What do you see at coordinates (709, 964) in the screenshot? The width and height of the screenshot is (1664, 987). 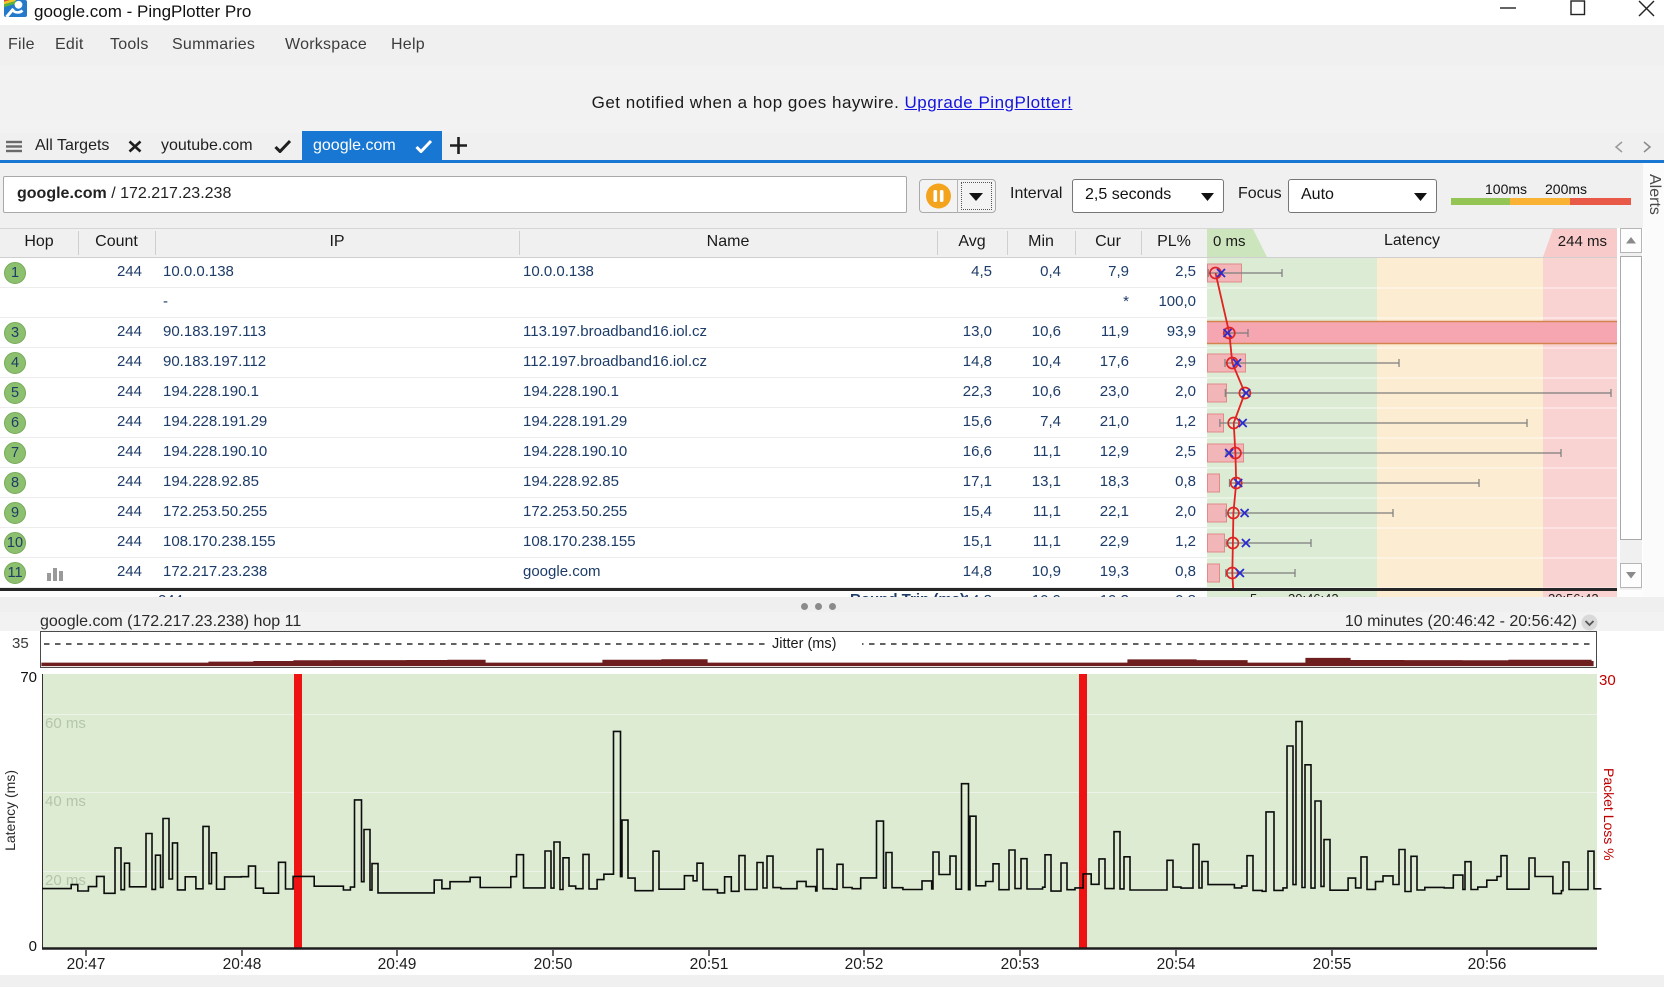 I see `svg-text: 20:51` at bounding box center [709, 964].